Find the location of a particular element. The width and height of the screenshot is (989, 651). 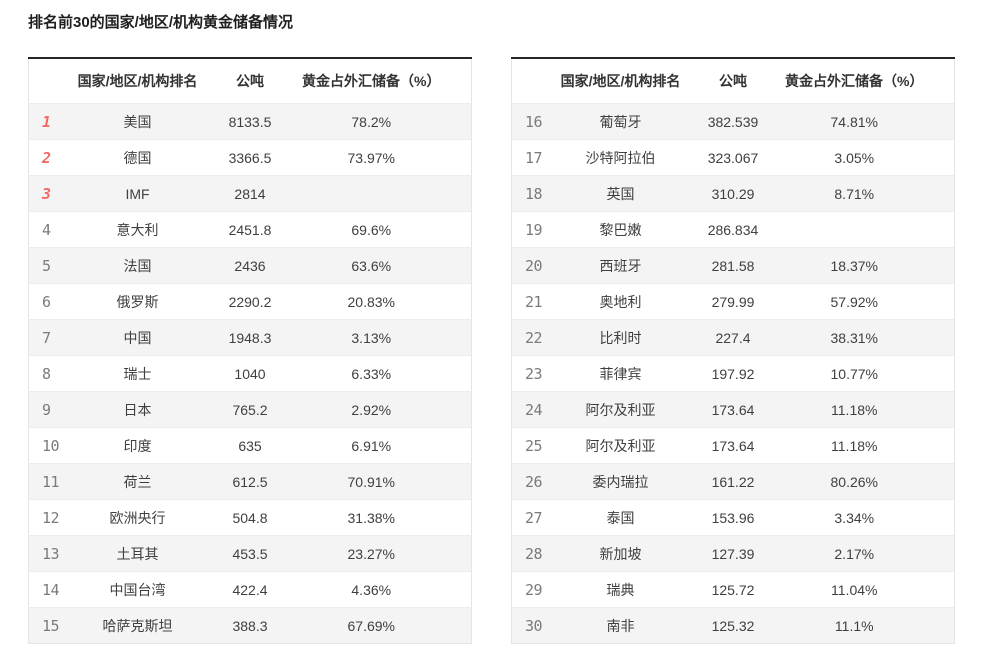

table-header-row: 国家/地区/机构排名 公吨 黄金占外汇储备（%） is located at coordinates (733, 81).